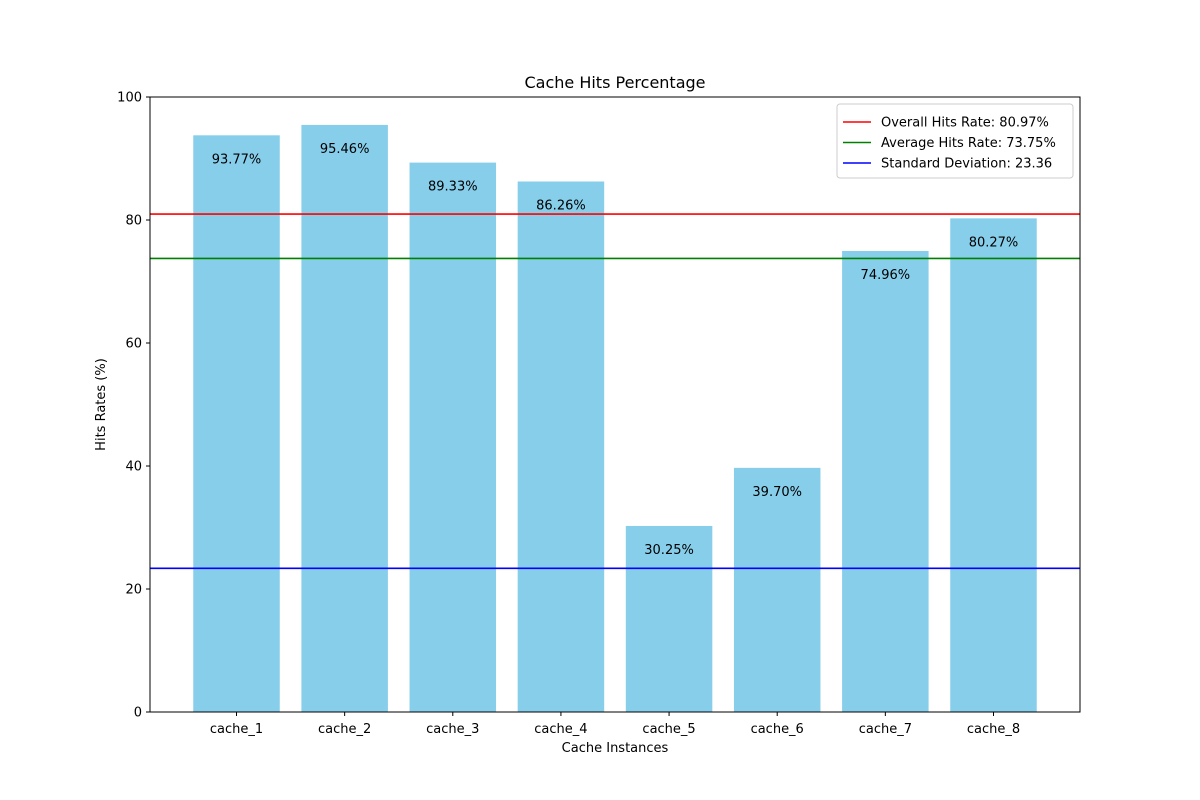 This screenshot has height=800, width=1200. I want to click on y-tick-label: 80, so click(133, 221).